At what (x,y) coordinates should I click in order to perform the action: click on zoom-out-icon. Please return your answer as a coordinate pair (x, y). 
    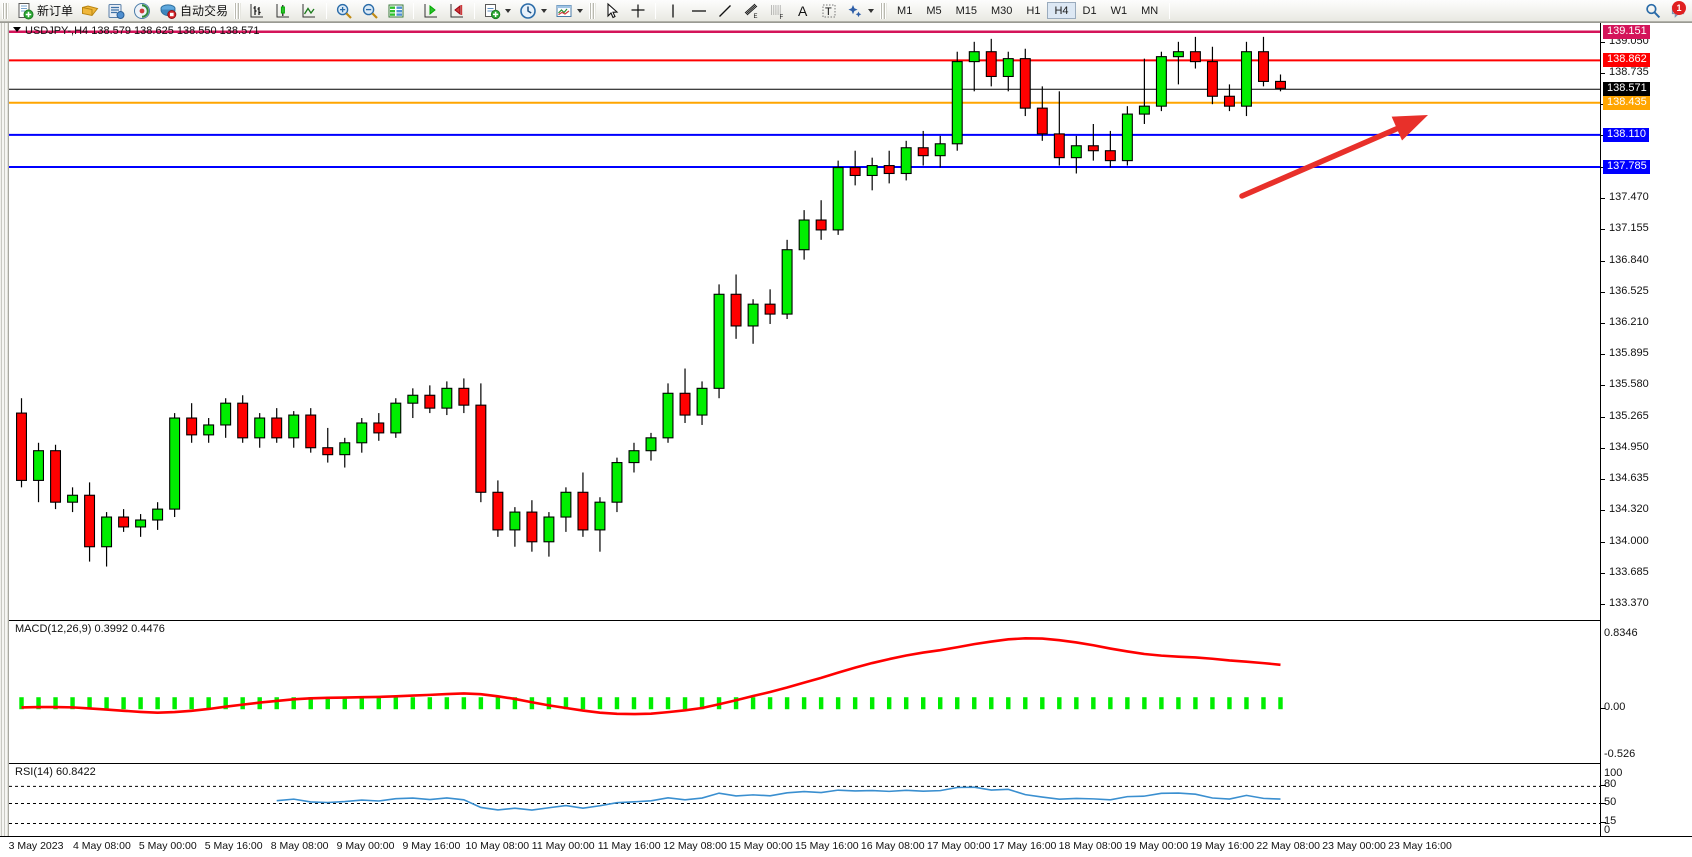
    Looking at the image, I should click on (370, 11).